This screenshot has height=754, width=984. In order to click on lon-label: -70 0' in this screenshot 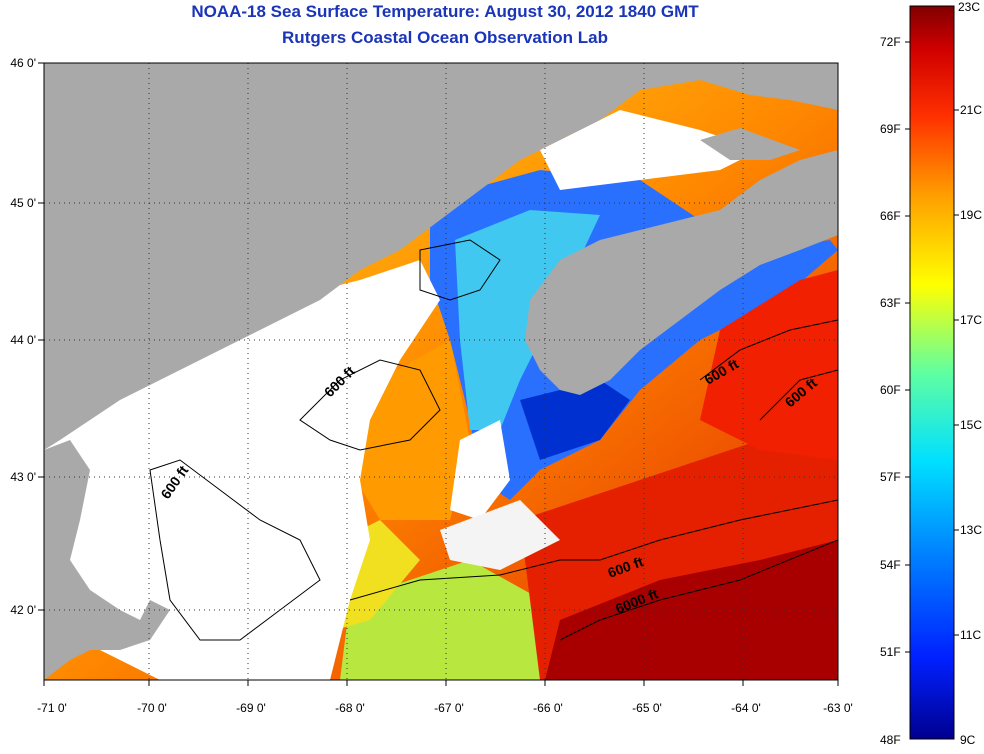, I will do `click(152, 708)`.